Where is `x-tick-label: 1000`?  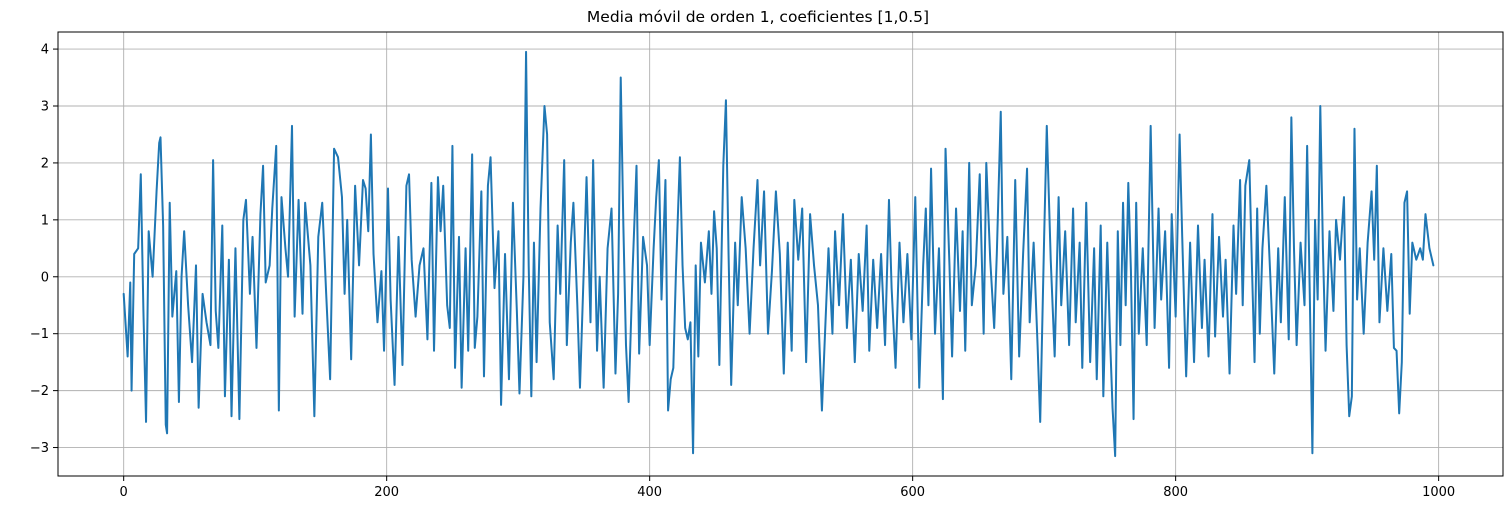
x-tick-label: 1000 is located at coordinates (1438, 492).